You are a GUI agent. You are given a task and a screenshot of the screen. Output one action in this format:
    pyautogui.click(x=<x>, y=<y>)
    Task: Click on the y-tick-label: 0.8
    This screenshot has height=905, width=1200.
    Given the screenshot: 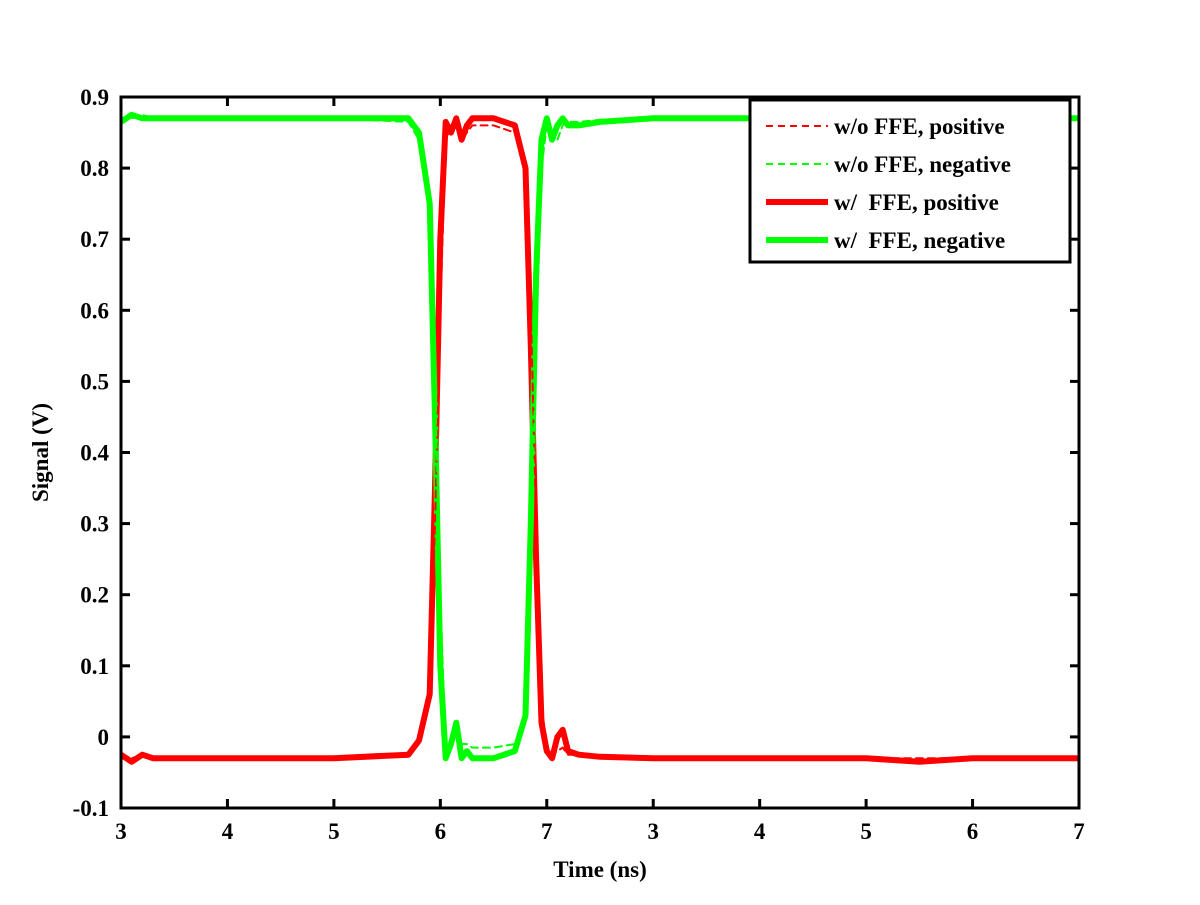 What is the action you would take?
    pyautogui.click(x=94, y=168)
    